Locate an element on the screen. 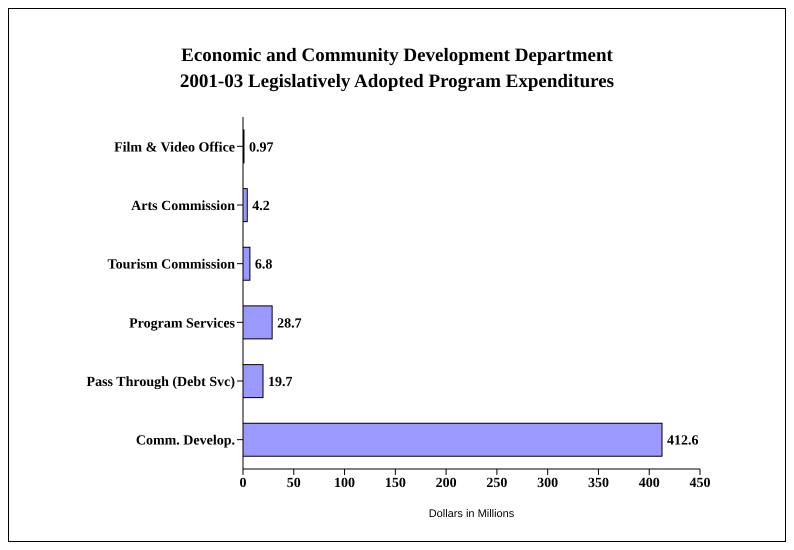 Image resolution: width=794 pixels, height=550 pixels. data-label: 6.8 is located at coordinates (263, 265).